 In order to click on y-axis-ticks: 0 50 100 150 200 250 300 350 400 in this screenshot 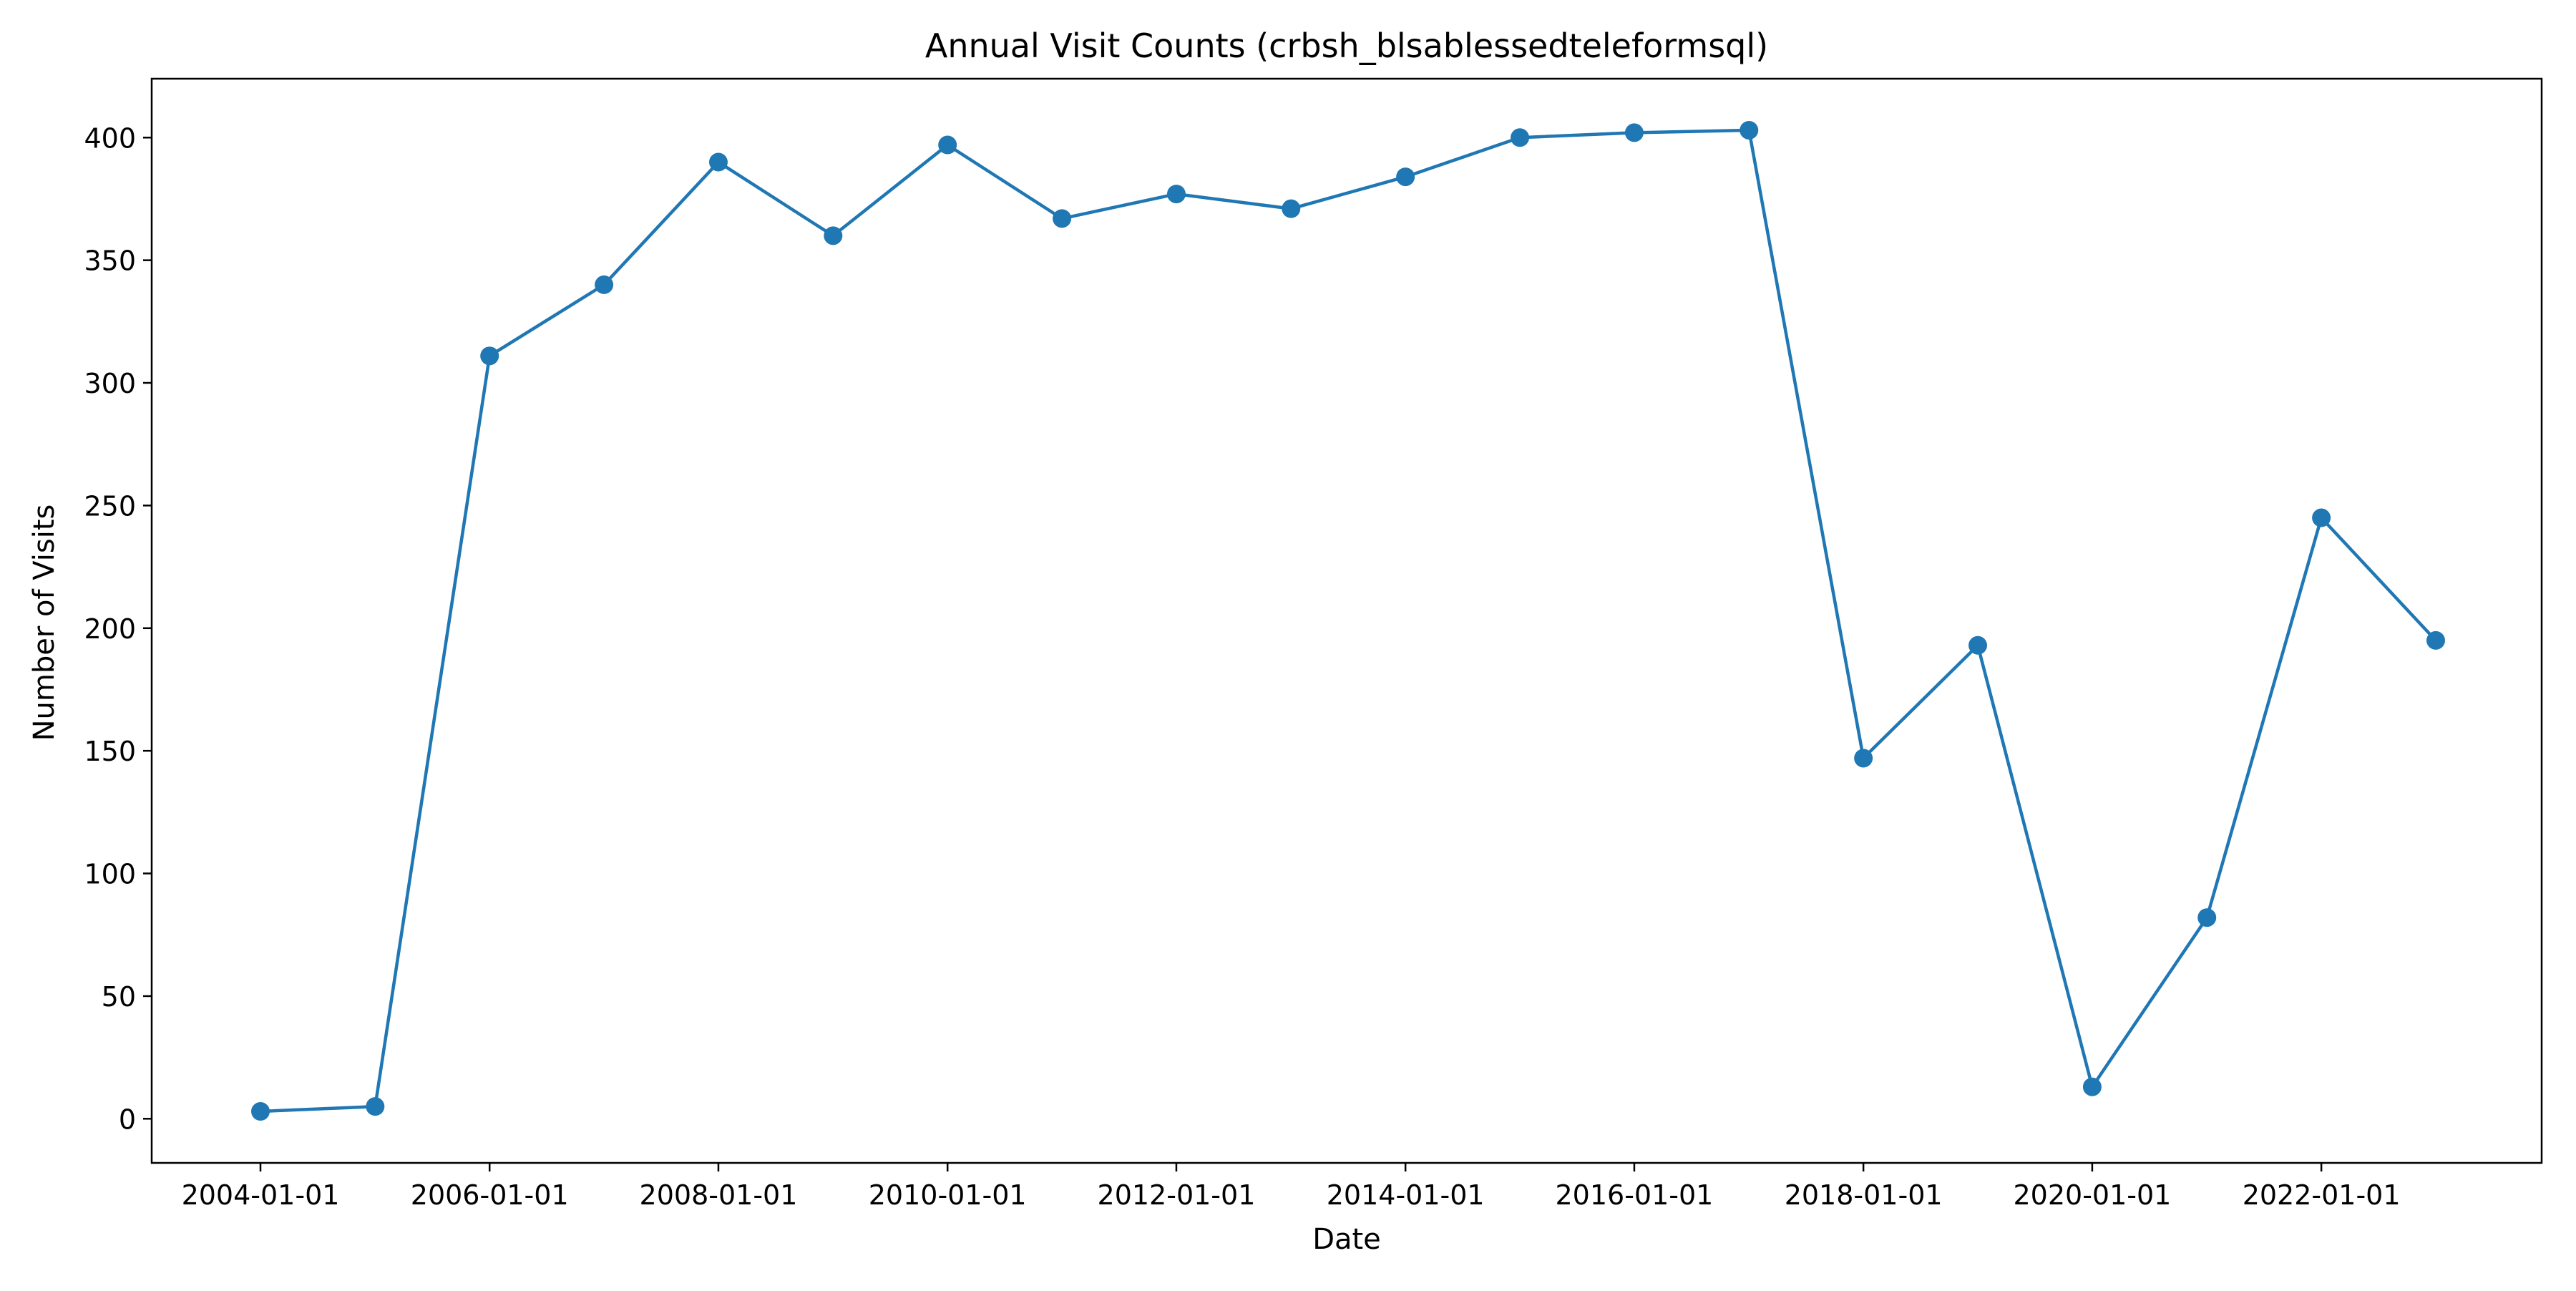, I will do `click(118, 628)`.